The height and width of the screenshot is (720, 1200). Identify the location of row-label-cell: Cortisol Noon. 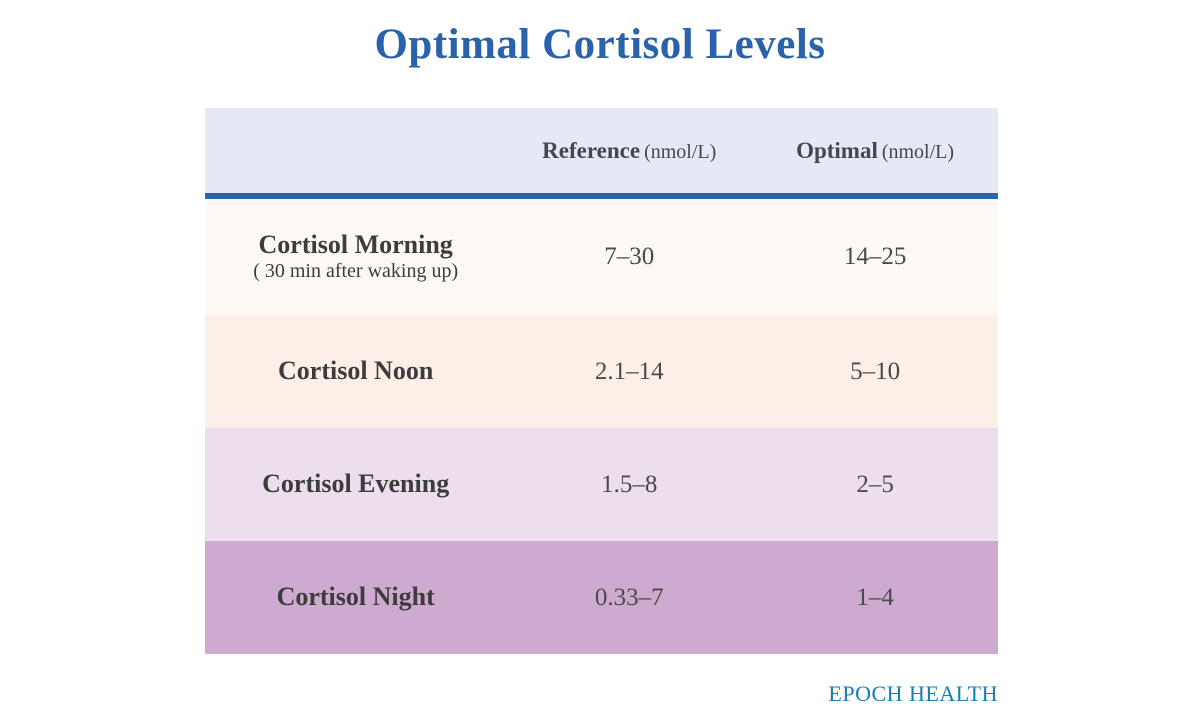
(355, 371).